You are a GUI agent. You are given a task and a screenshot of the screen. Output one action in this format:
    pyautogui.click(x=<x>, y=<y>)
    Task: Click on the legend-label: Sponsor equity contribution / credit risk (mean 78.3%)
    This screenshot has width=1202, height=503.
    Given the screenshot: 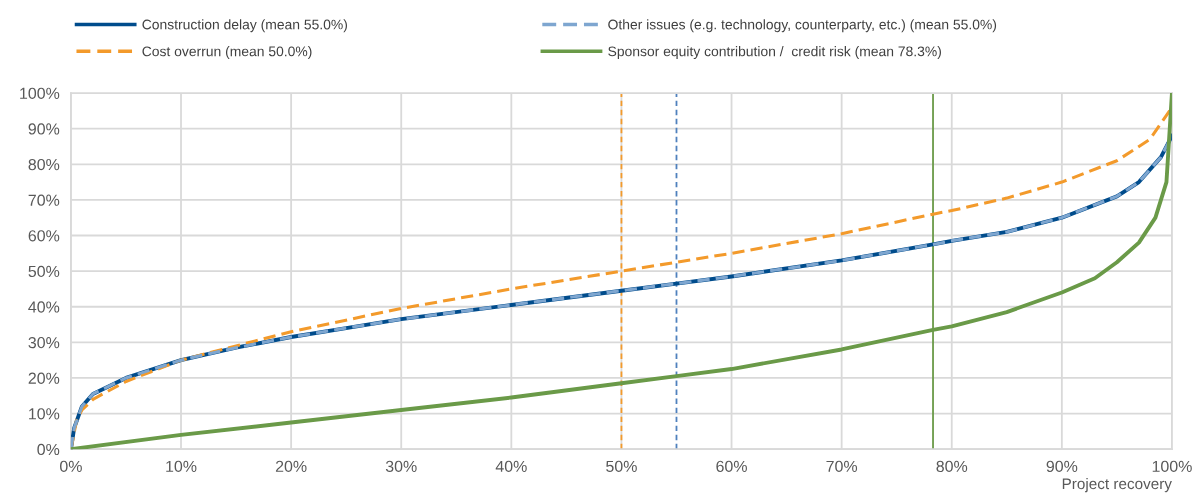 What is the action you would take?
    pyautogui.click(x=774, y=53)
    